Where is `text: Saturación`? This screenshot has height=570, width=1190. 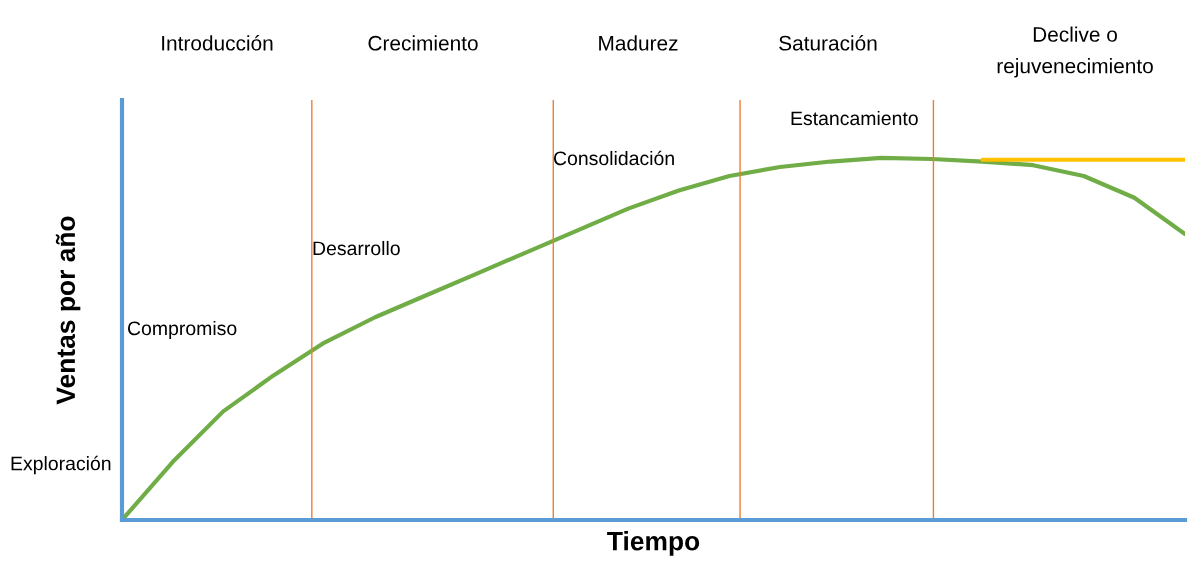
text: Saturación is located at coordinates (828, 43).